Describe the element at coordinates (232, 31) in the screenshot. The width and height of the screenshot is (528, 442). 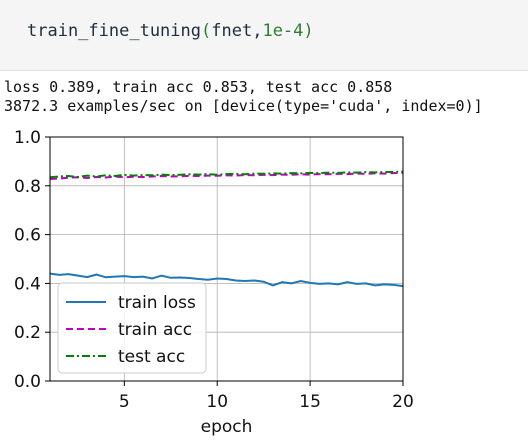
I see `arg-model: fnet` at that location.